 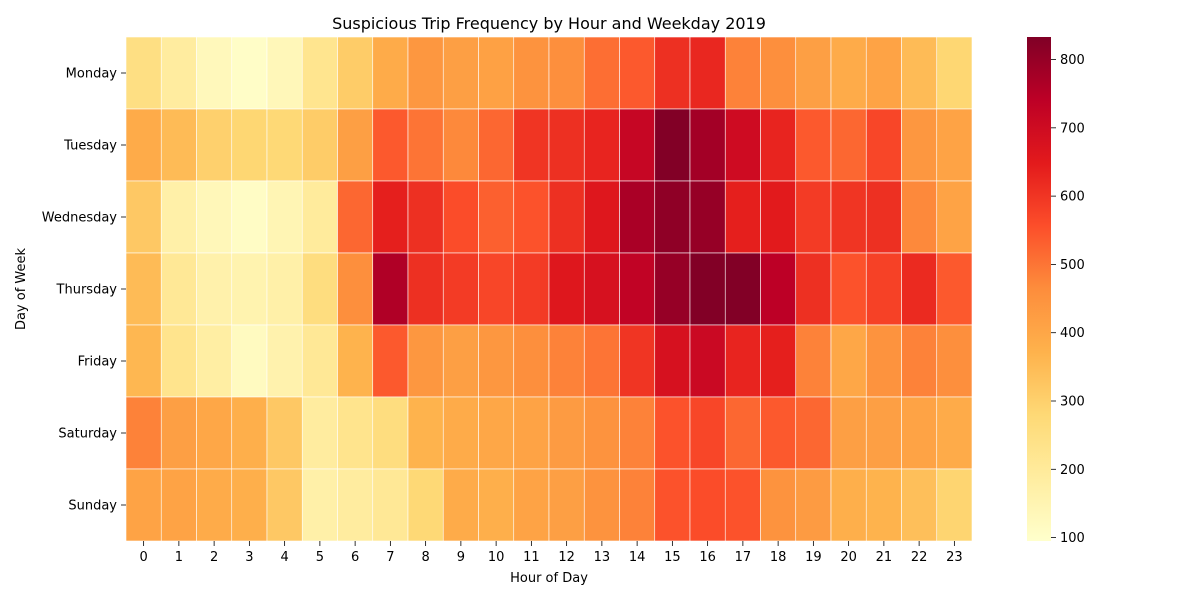 I want to click on x-tick-label: 17, so click(x=743, y=557).